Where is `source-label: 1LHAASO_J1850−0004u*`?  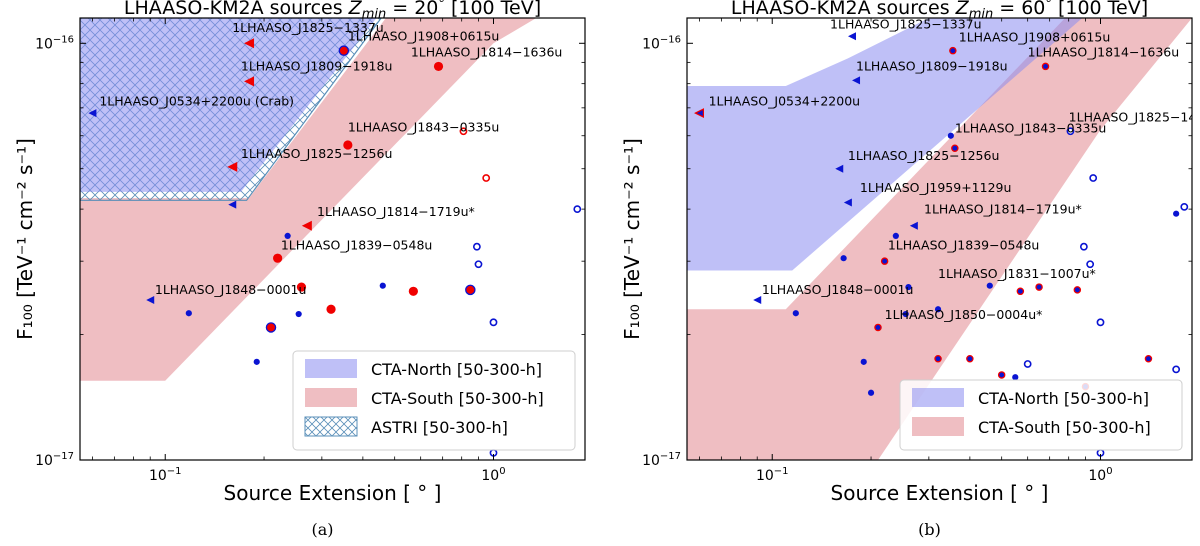
source-label: 1LHAASO_J1850−0004u* is located at coordinates (964, 314).